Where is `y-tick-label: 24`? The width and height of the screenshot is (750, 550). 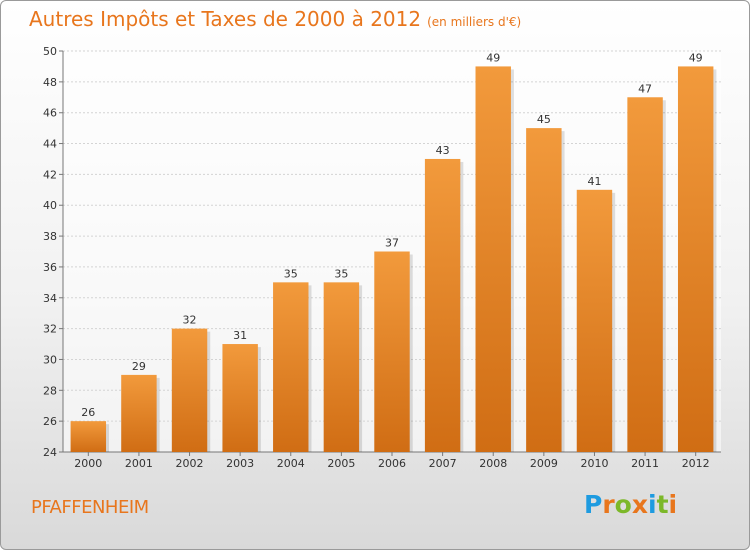
y-tick-label: 24 is located at coordinates (50, 452).